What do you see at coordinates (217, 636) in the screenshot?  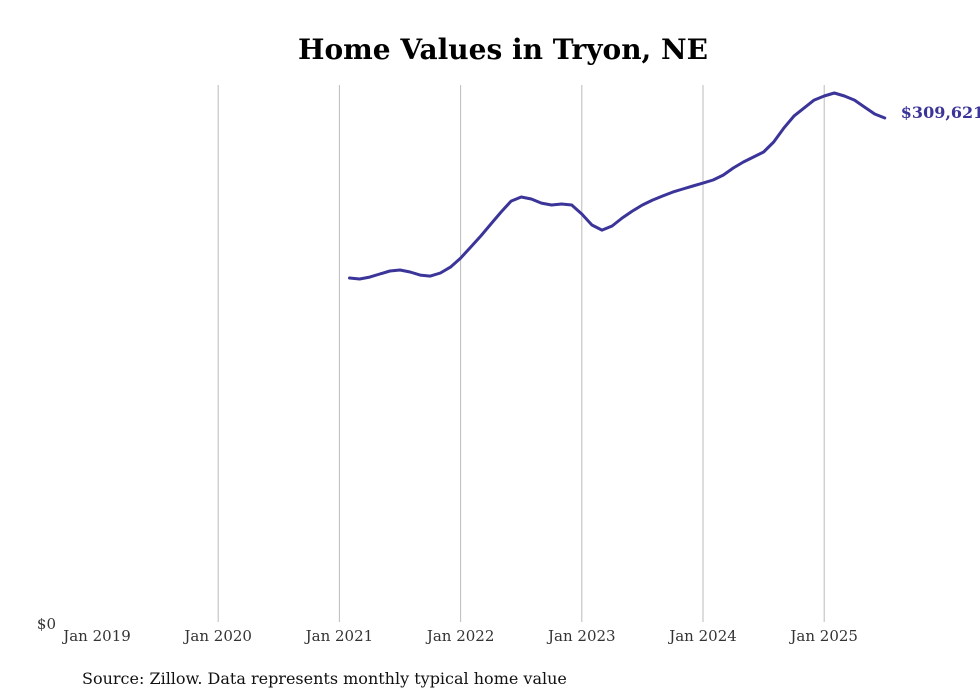 I see `x-tick-label: Jan 2020` at bounding box center [217, 636].